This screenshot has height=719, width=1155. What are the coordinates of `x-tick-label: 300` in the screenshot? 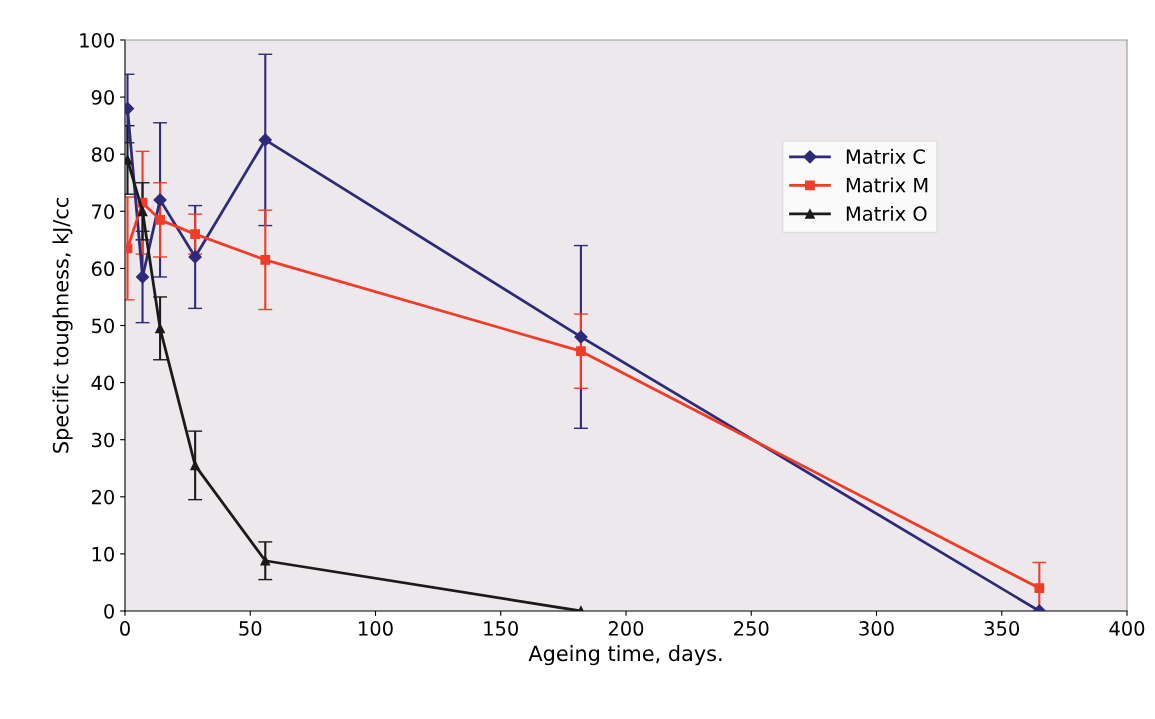 It's located at (876, 628).